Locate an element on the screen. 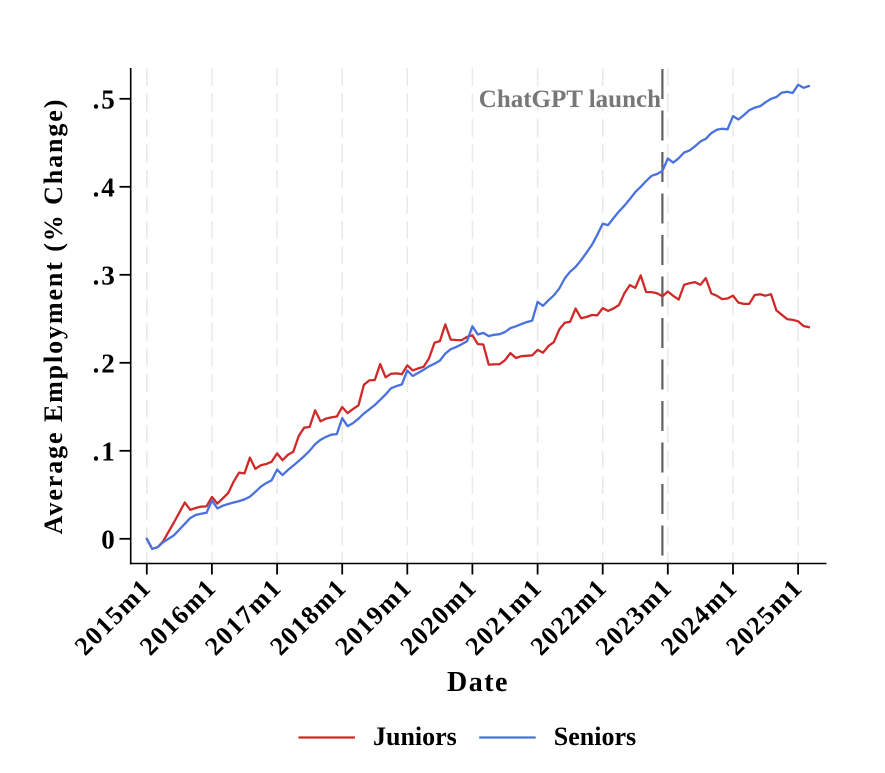 Image resolution: width=885 pixels, height=773 pixels. svg-text: .1 is located at coordinates (105, 451).